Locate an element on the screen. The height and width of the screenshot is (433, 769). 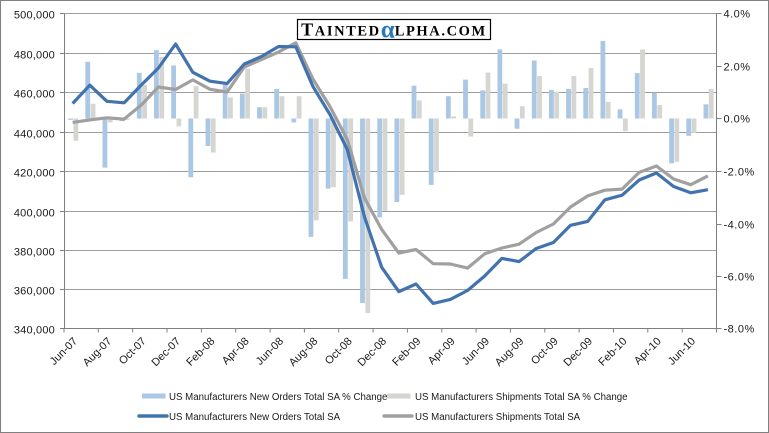
svg-text: 340,000 is located at coordinates (34, 331).